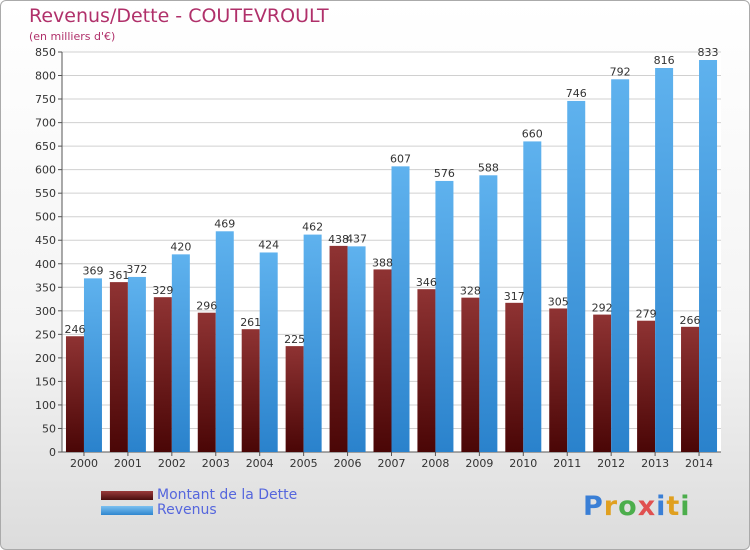 Image resolution: width=750 pixels, height=550 pixels. What do you see at coordinates (45, 264) in the screenshot?
I see `y-tick-label: 400` at bounding box center [45, 264].